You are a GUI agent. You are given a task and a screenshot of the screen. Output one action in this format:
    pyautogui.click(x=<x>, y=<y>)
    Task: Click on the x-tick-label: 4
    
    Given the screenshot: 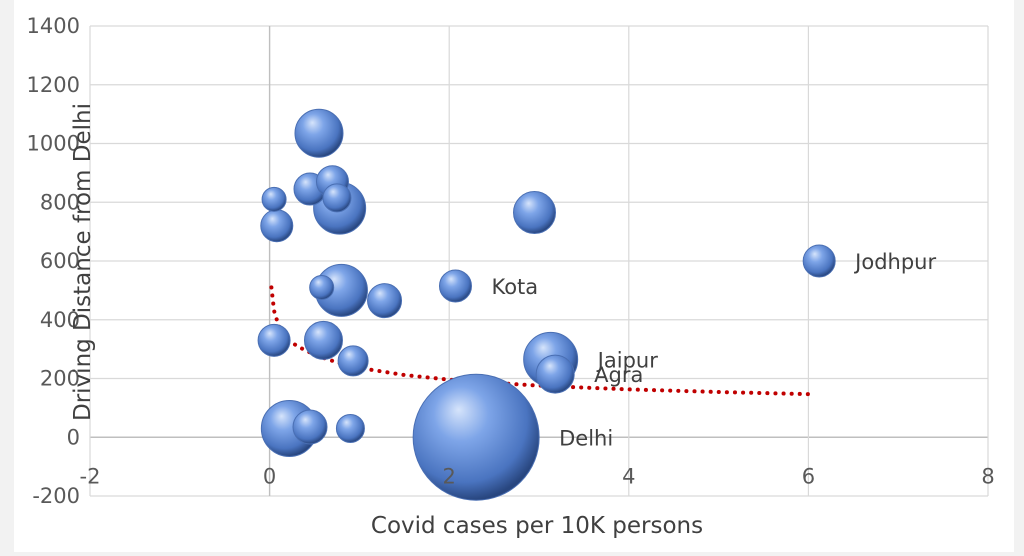 What is the action you would take?
    pyautogui.click(x=628, y=476)
    